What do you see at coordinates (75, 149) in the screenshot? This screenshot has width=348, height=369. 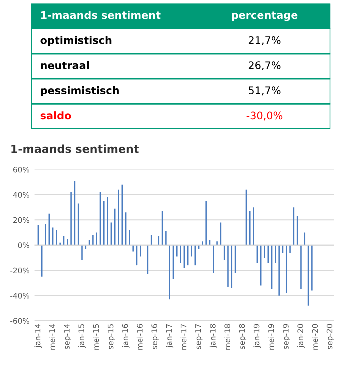 I see `chart-title: 1-maands sentiment` at bounding box center [75, 149].